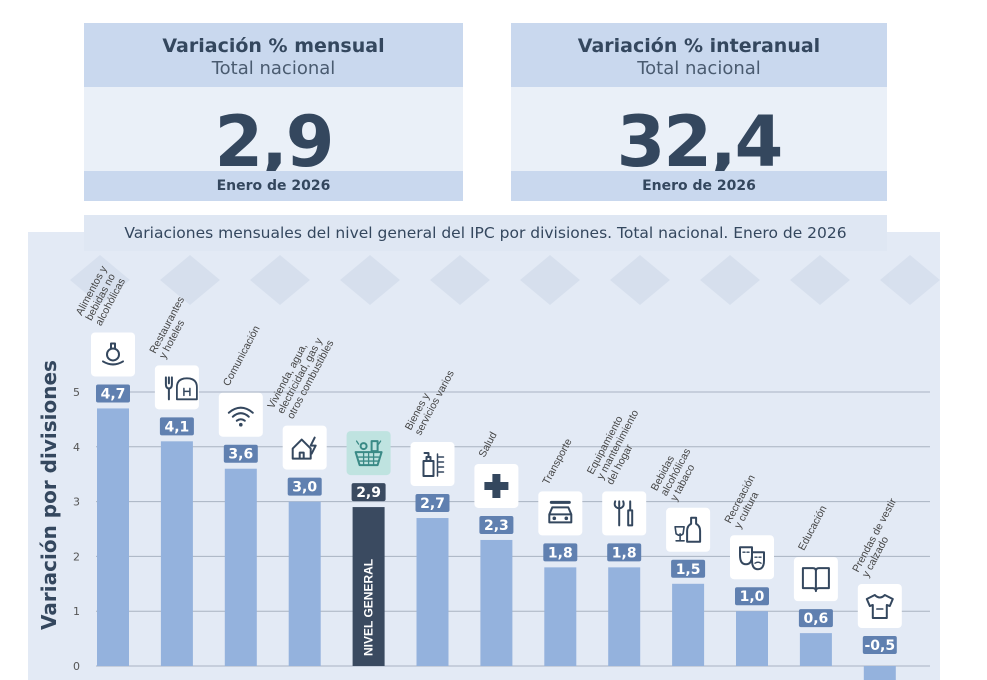  What do you see at coordinates (76, 556) in the screenshot?
I see `y-tick-label: 2` at bounding box center [76, 556].